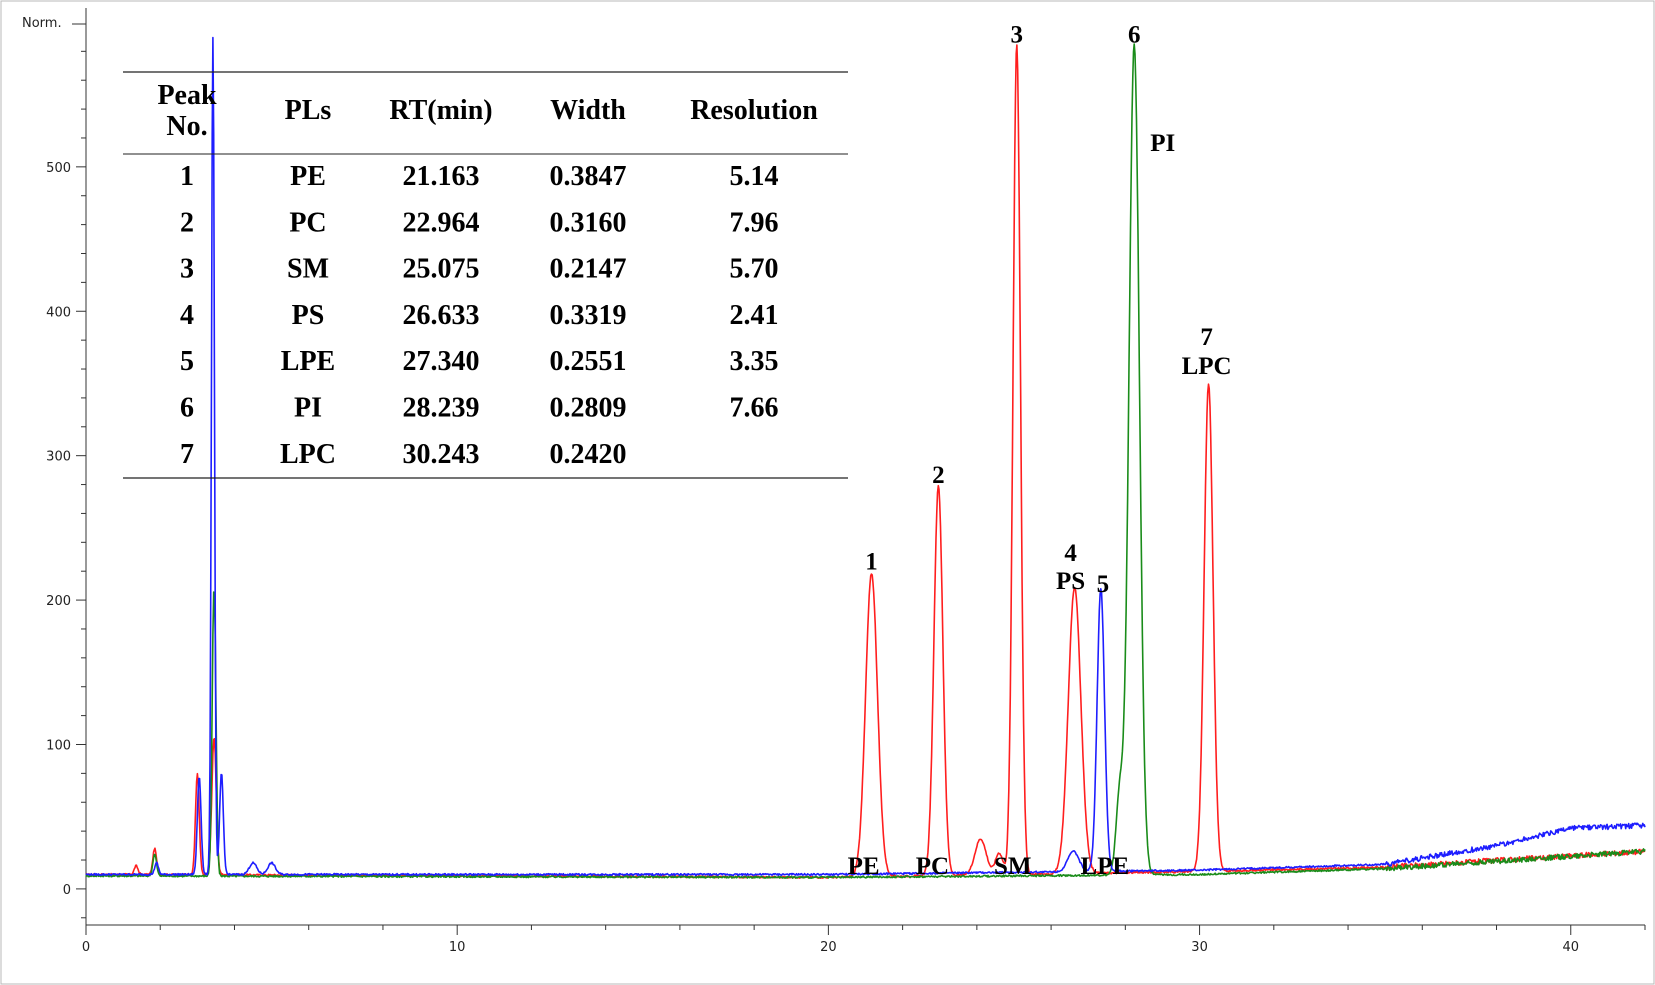  Describe the element at coordinates (871, 562) in the screenshot. I see `peak-number-label: 1` at that location.